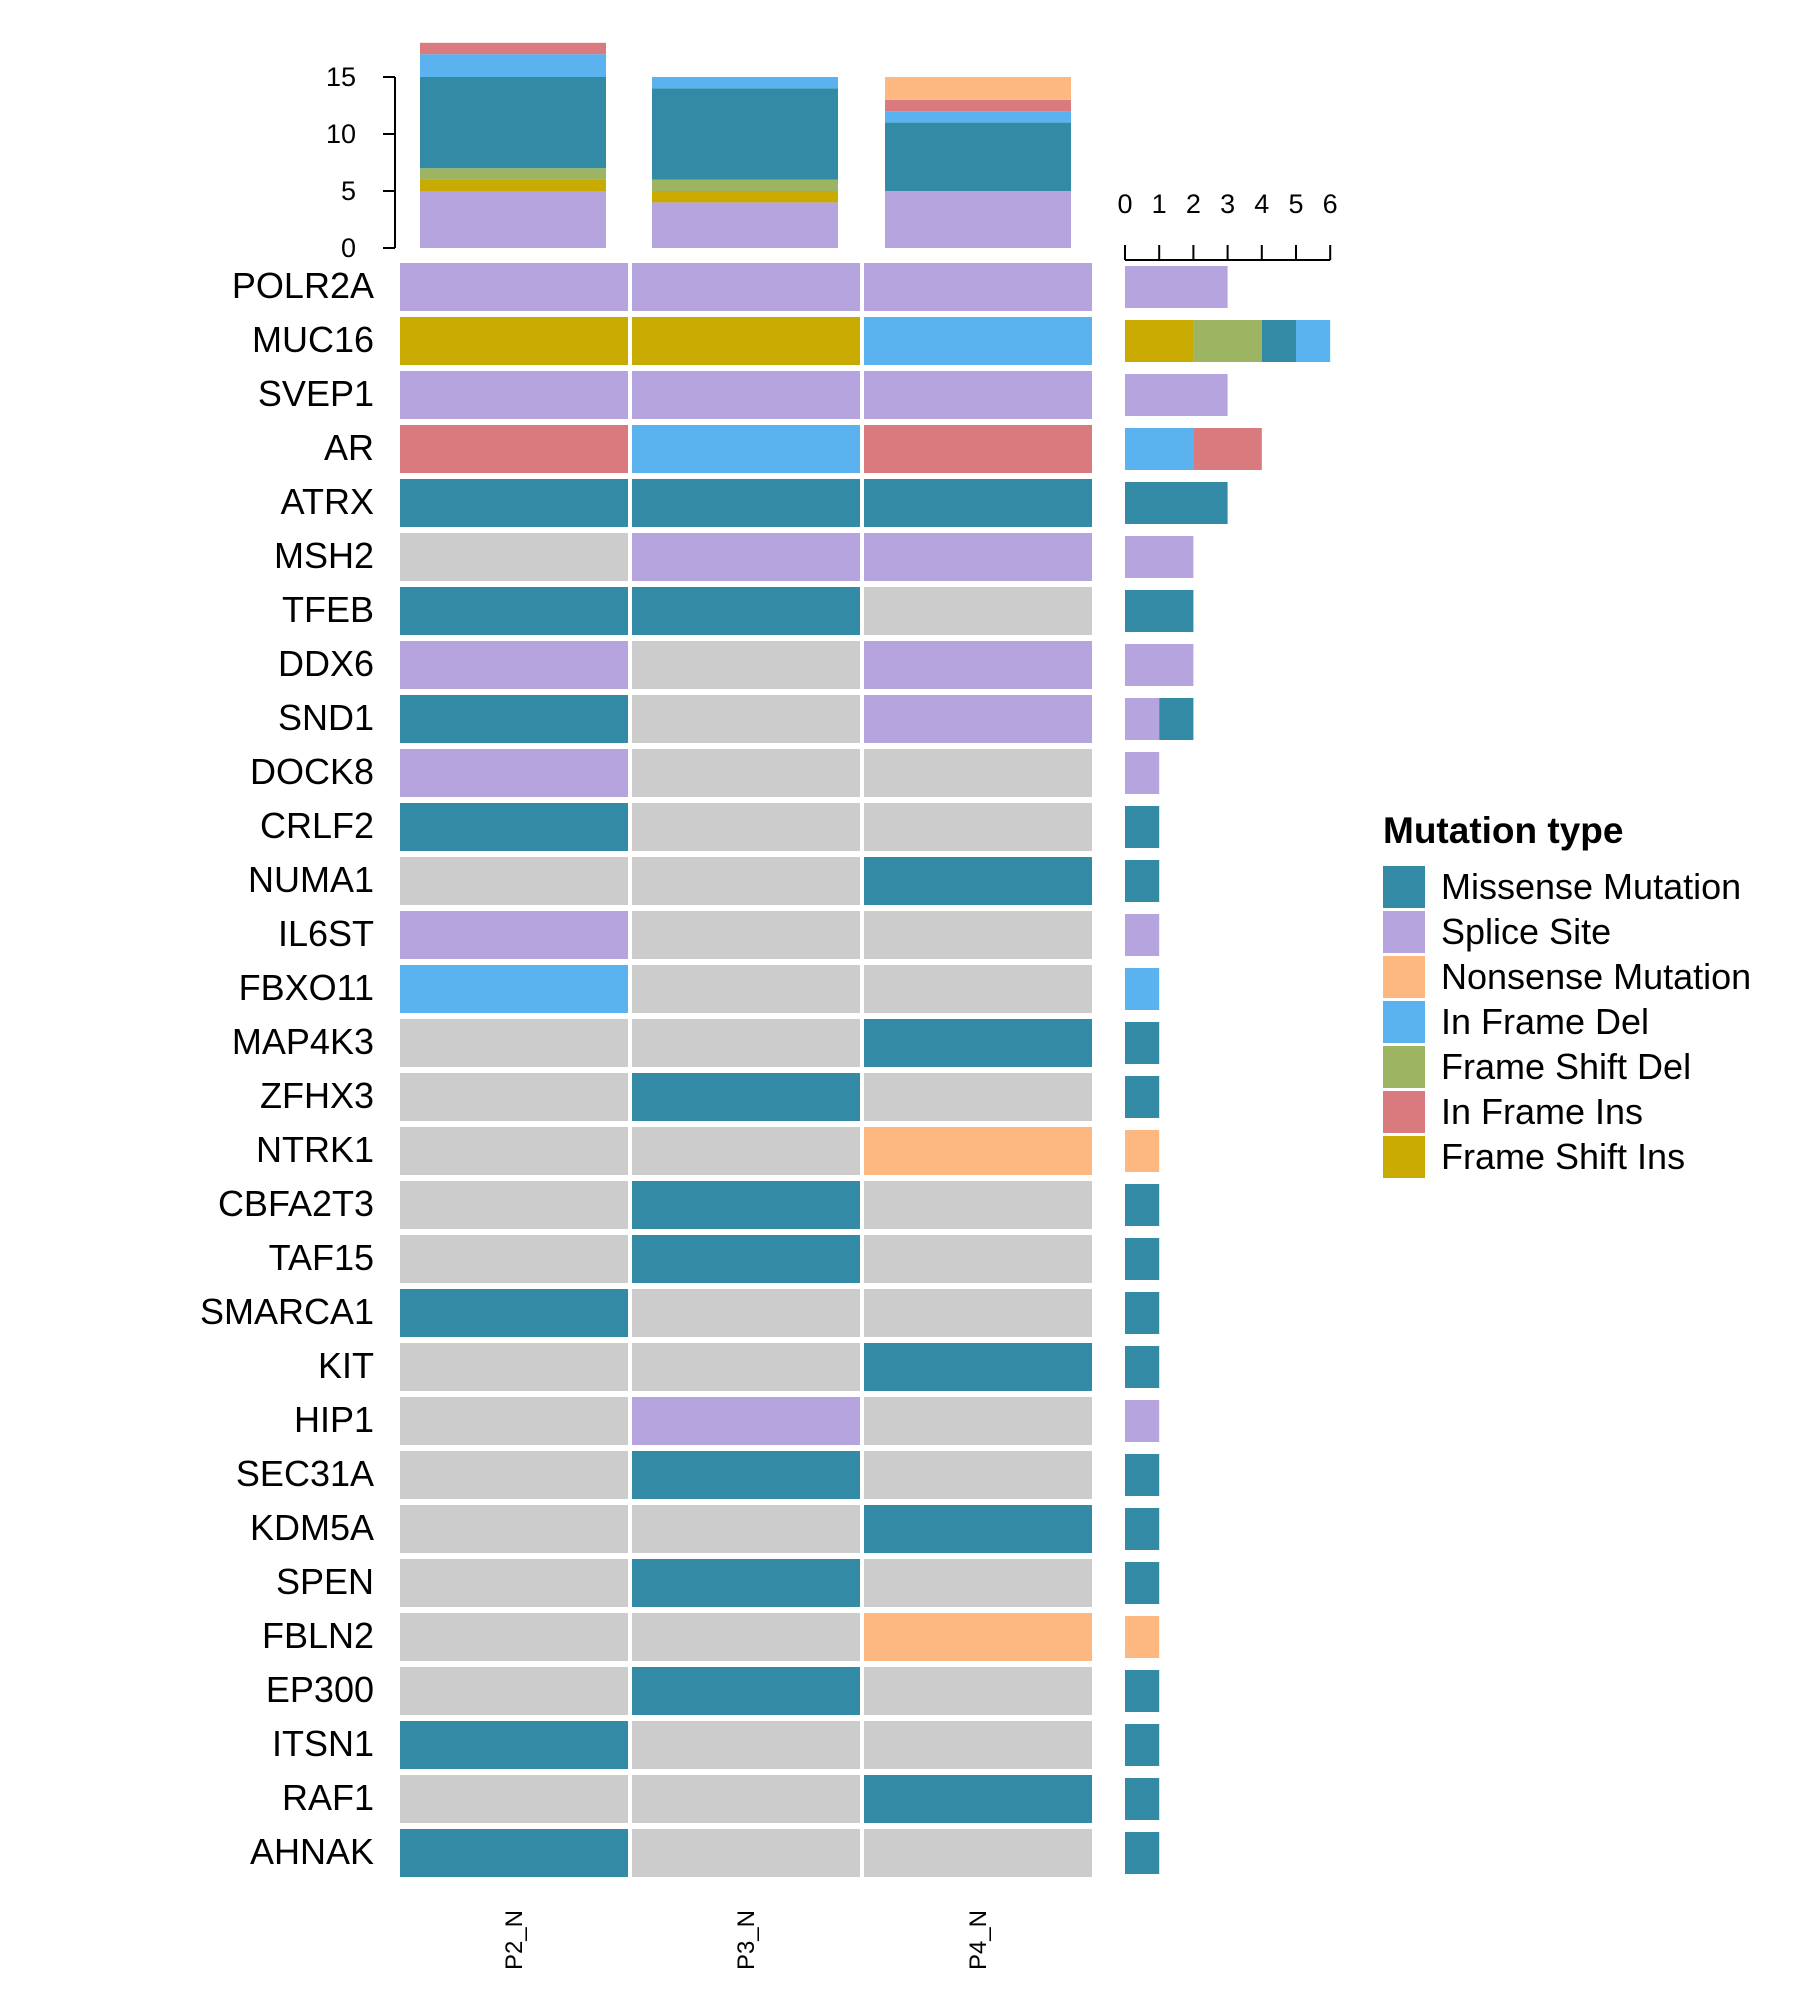 The image size is (1800, 2000). What do you see at coordinates (978, 88) in the screenshot?
I see `top-bar-p4-n-nonsense-mutation` at bounding box center [978, 88].